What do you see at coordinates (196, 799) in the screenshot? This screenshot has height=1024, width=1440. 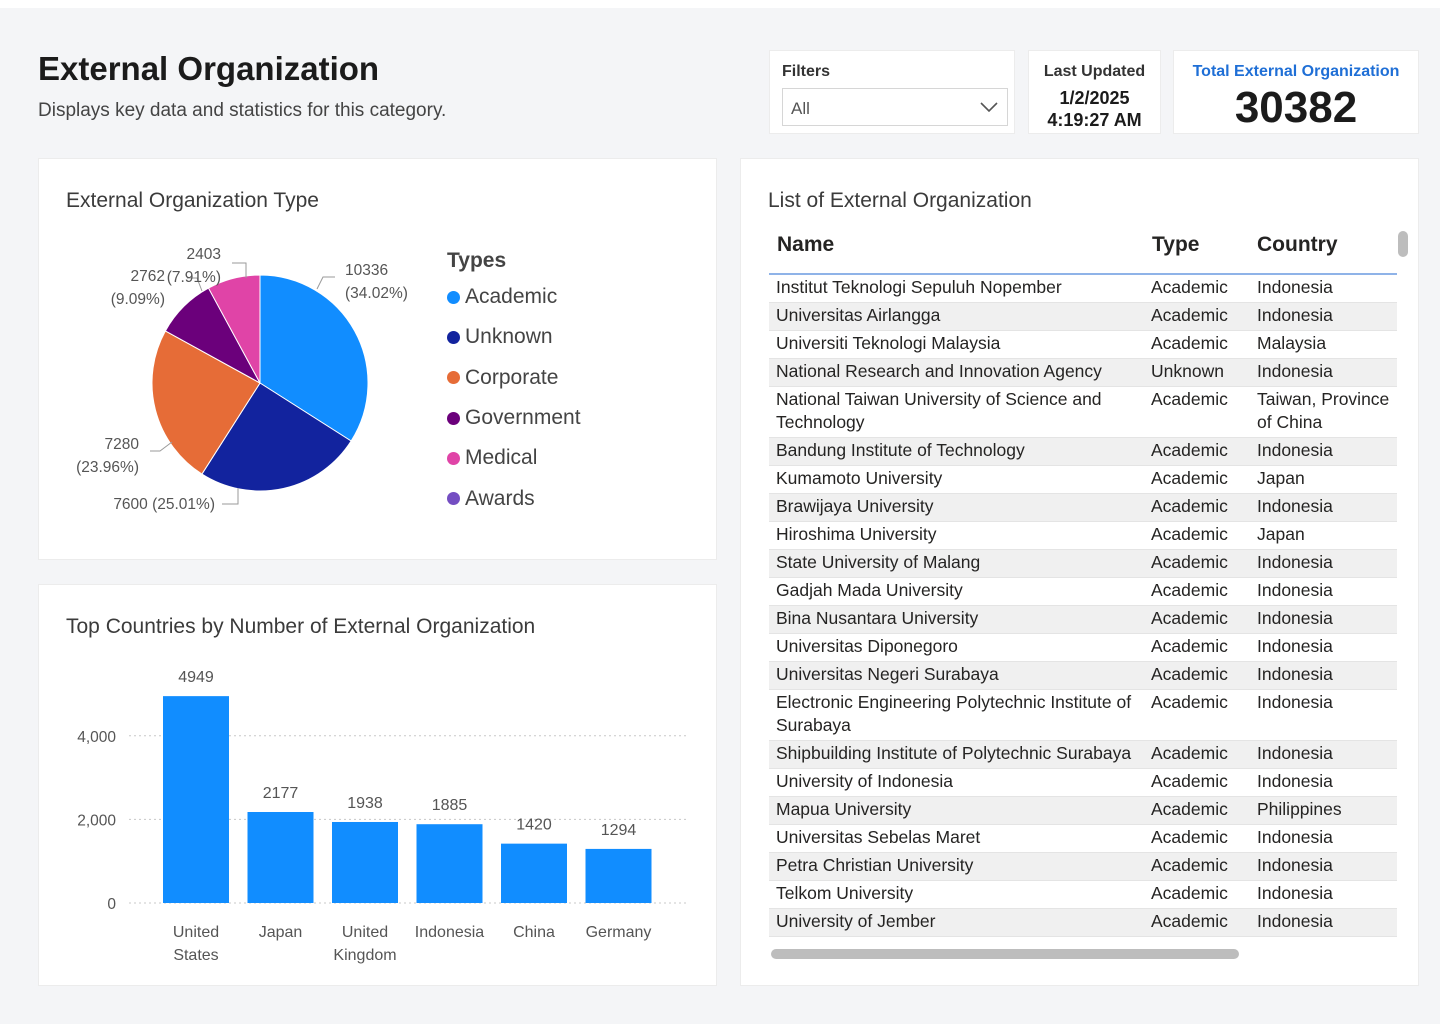 I see `bar-united-states` at bounding box center [196, 799].